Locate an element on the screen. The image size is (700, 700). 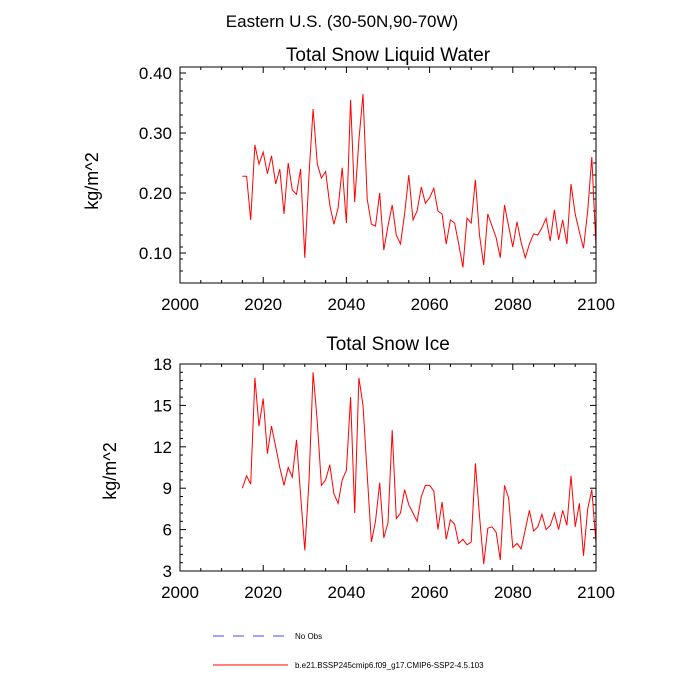
y-tick-label: 9 is located at coordinates (167, 488).